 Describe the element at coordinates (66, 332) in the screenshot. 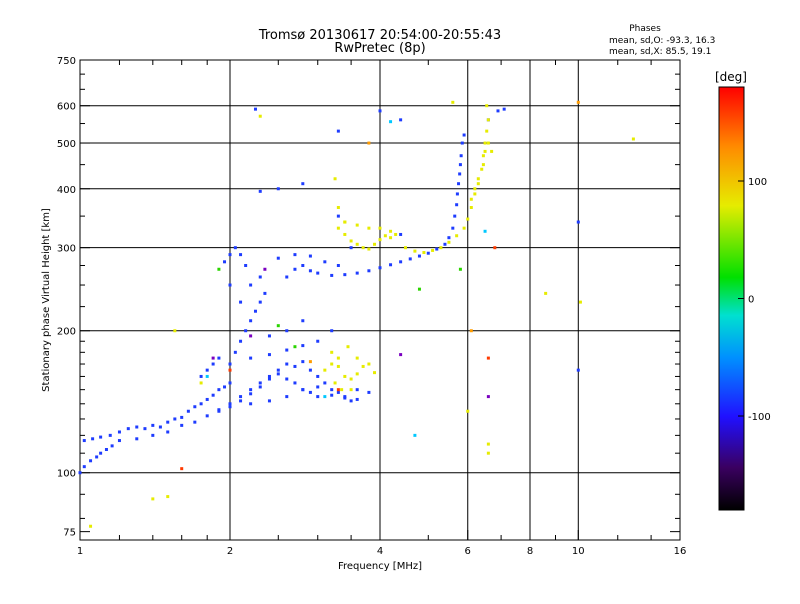

I see `y-tick-label: 200` at that location.